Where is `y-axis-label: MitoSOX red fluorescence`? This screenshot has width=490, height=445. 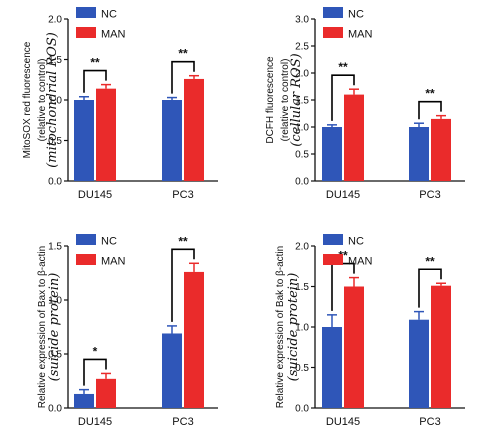 y-axis-label: MitoSOX red fluorescence is located at coordinates (27, 99).